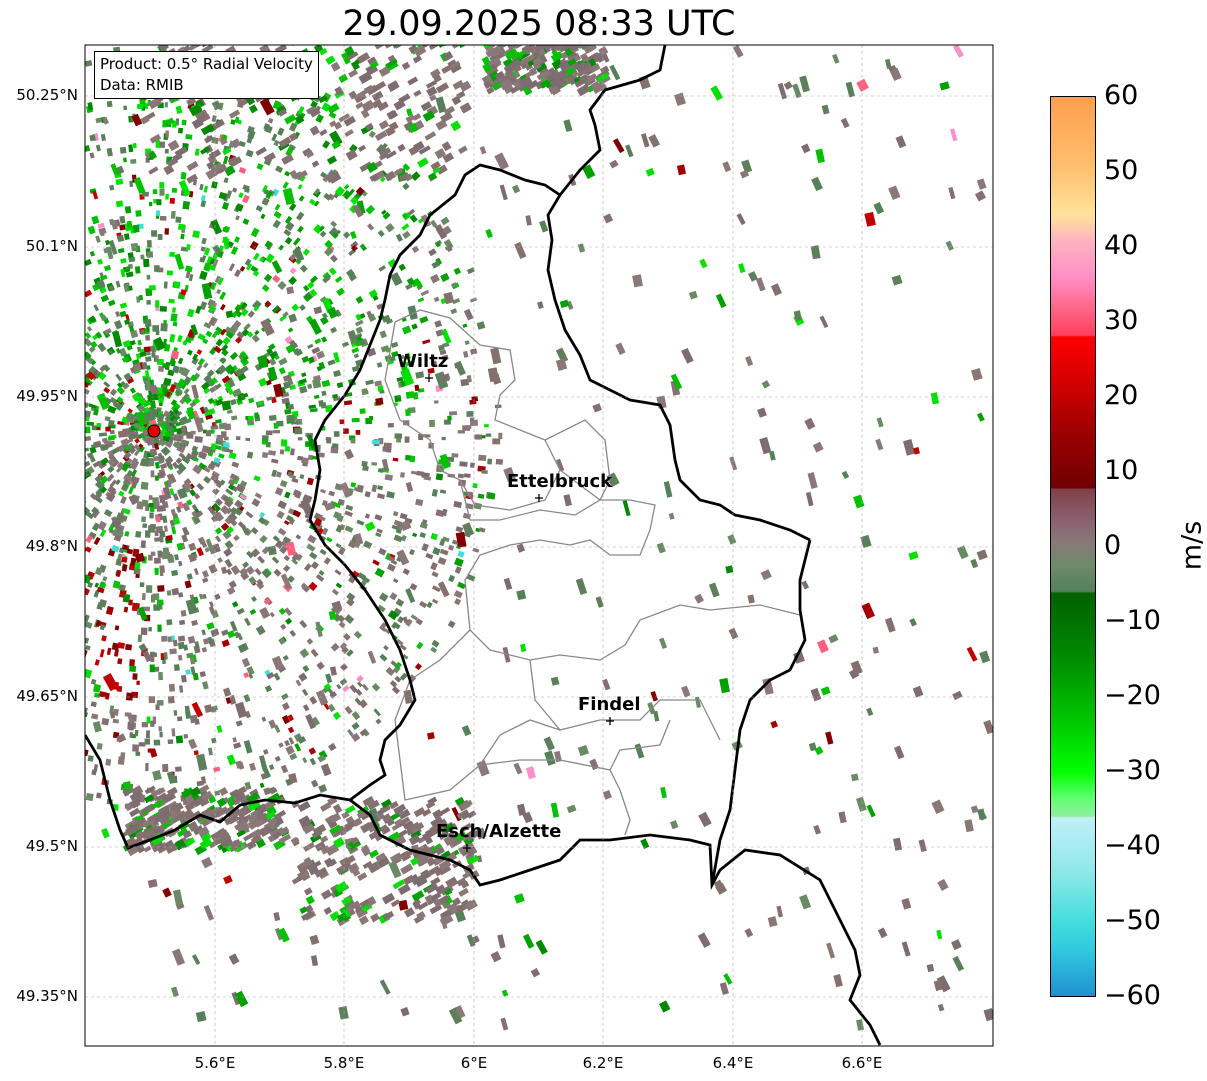  I want to click on colorbar-unit-label: m/s, so click(1191, 545).